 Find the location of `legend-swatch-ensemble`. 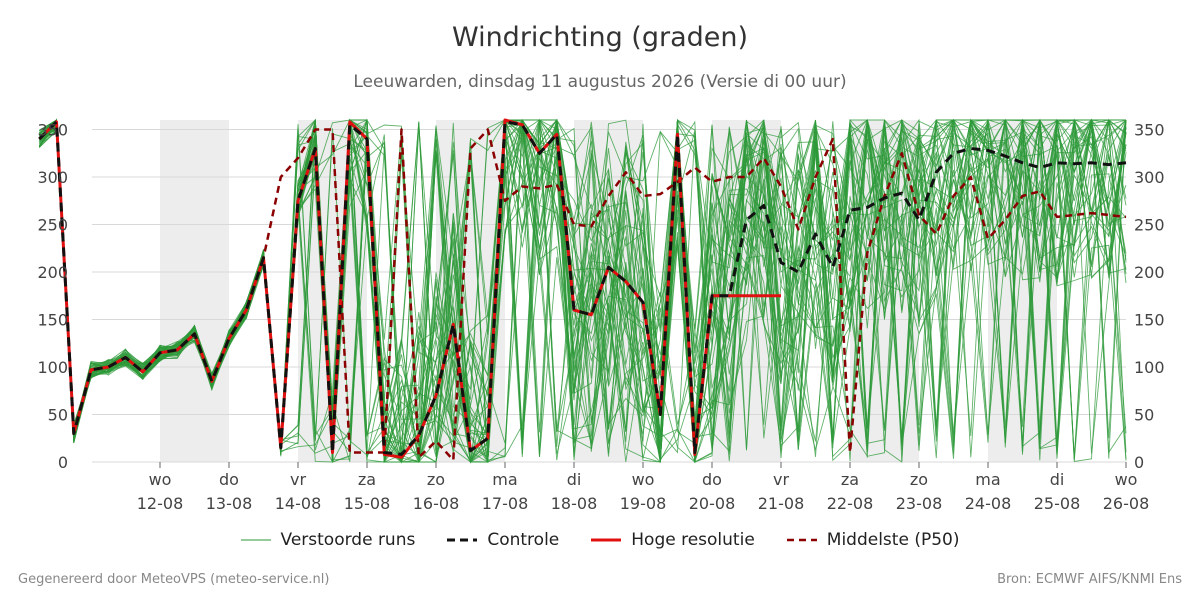

legend-swatch-ensemble is located at coordinates (255, 540).